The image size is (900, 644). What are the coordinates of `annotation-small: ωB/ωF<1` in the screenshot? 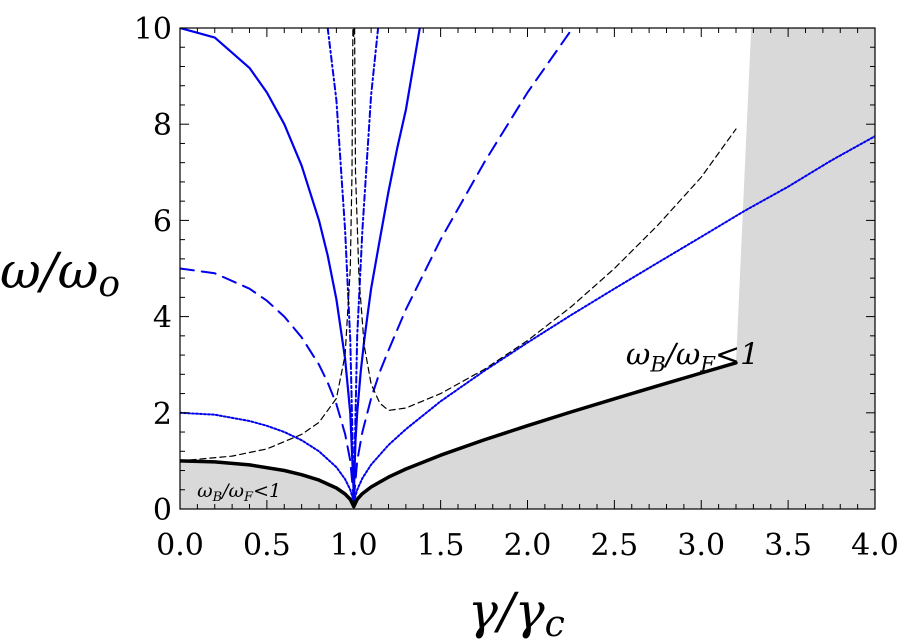 It's located at (239, 492).